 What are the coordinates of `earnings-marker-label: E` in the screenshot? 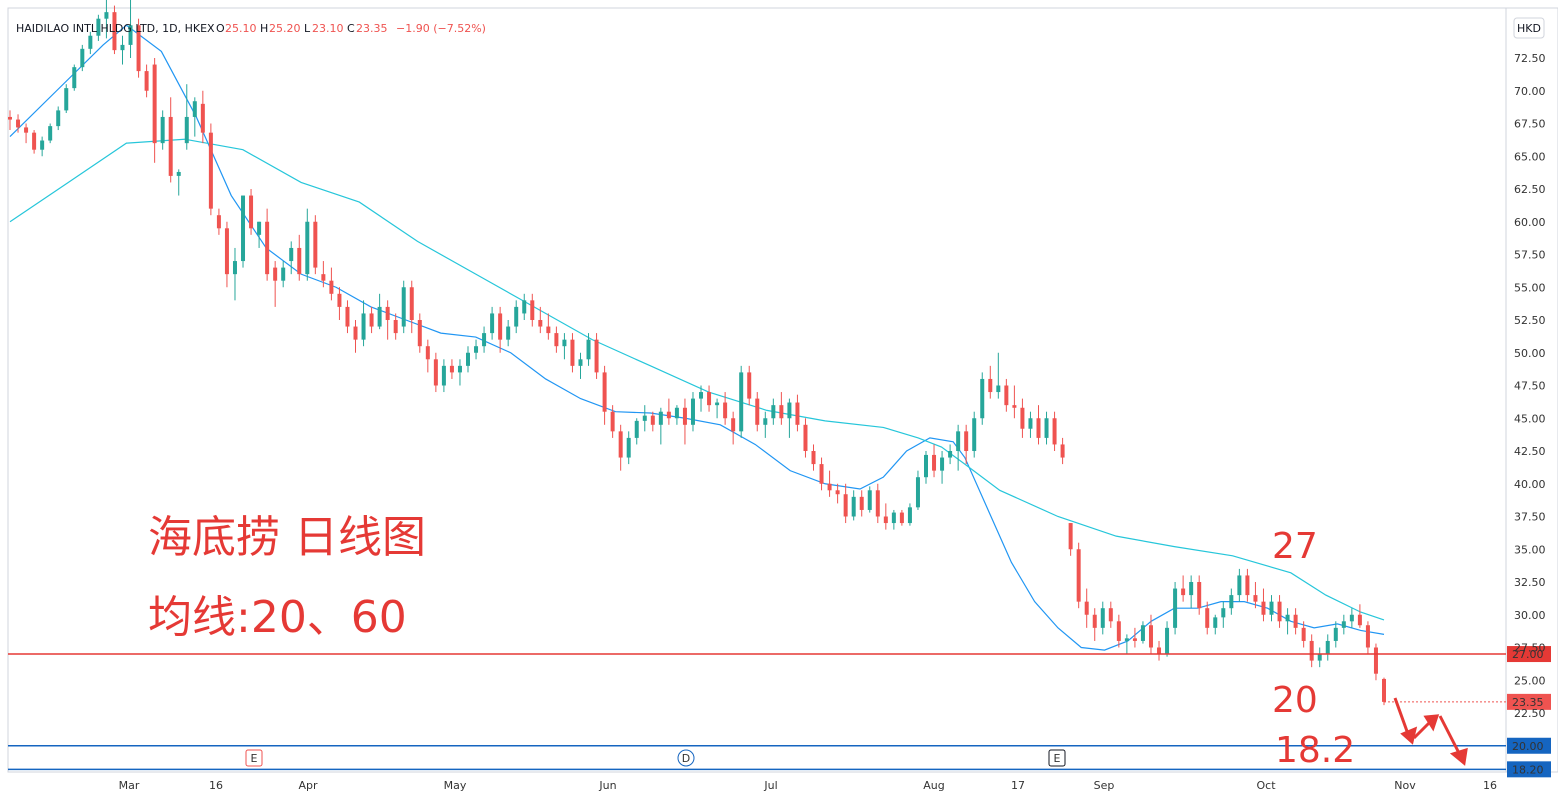 It's located at (1057, 758).